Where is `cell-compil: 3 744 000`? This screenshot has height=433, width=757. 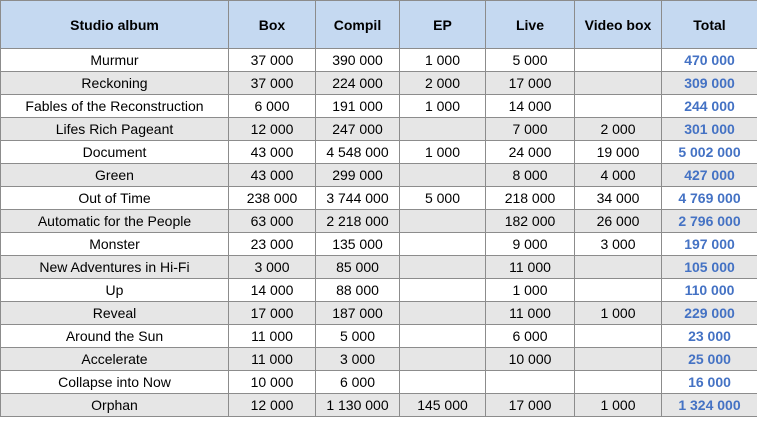 cell-compil: 3 744 000 is located at coordinates (357, 198).